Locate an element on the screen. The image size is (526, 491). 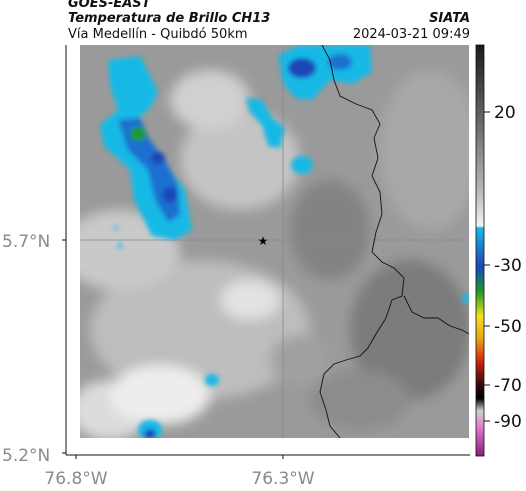
colorbar-tick-label: 20 is located at coordinates (505, 113).